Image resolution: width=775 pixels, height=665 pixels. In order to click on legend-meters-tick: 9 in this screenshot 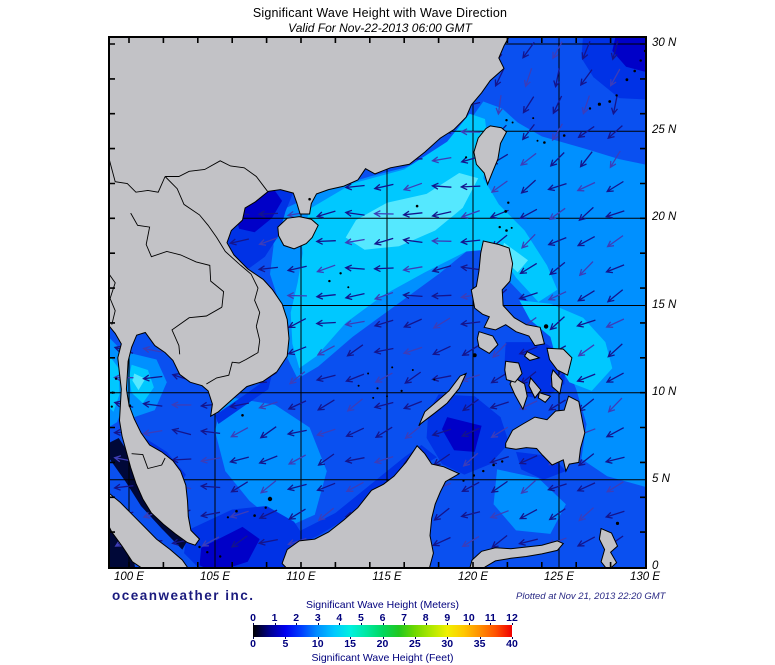, I will do `click(447, 618)`.